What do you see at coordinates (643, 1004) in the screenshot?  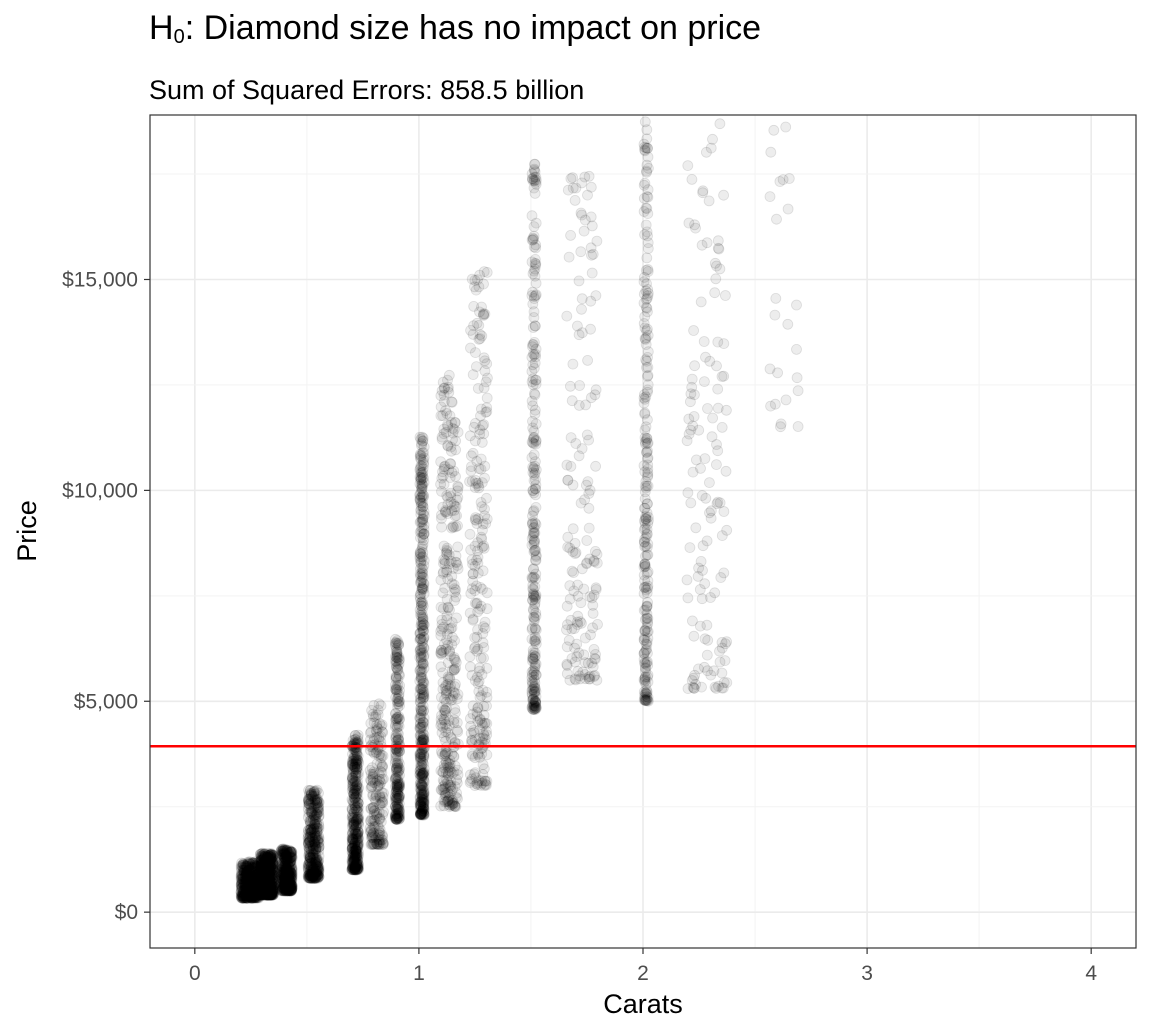 I see `x-axis-title: Carats` at bounding box center [643, 1004].